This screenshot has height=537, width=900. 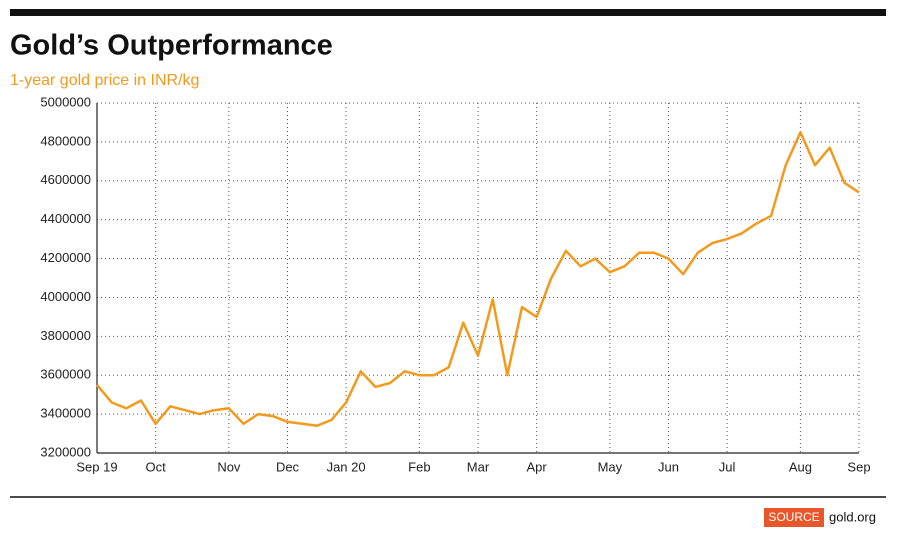 I want to click on x-tick-label: Apr, so click(x=536, y=466).